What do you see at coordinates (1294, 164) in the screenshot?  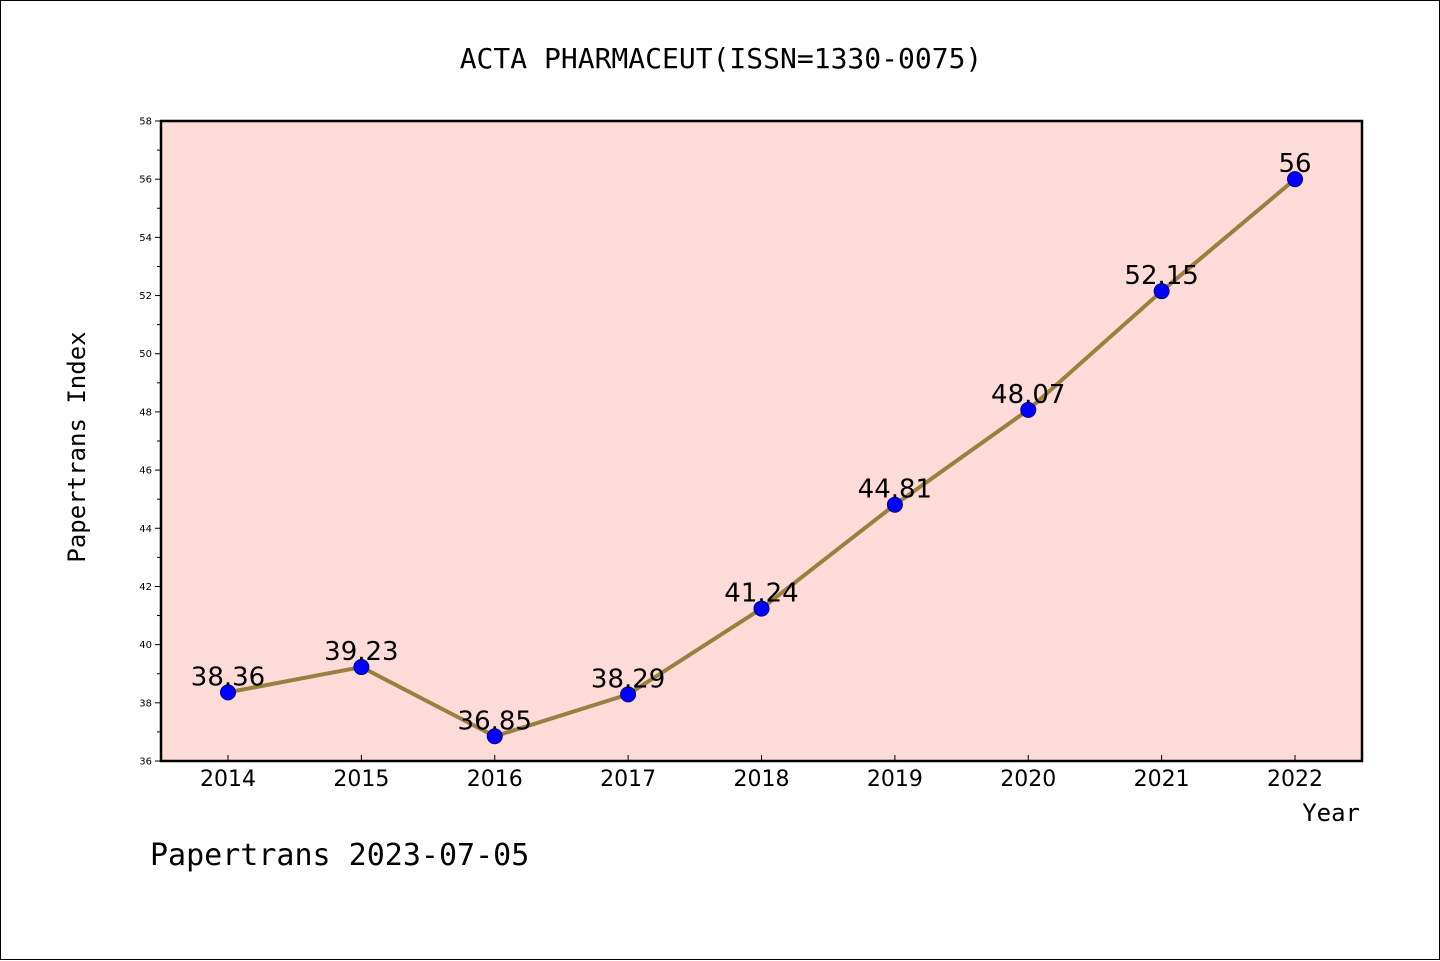 I see `data-label: 56` at bounding box center [1294, 164].